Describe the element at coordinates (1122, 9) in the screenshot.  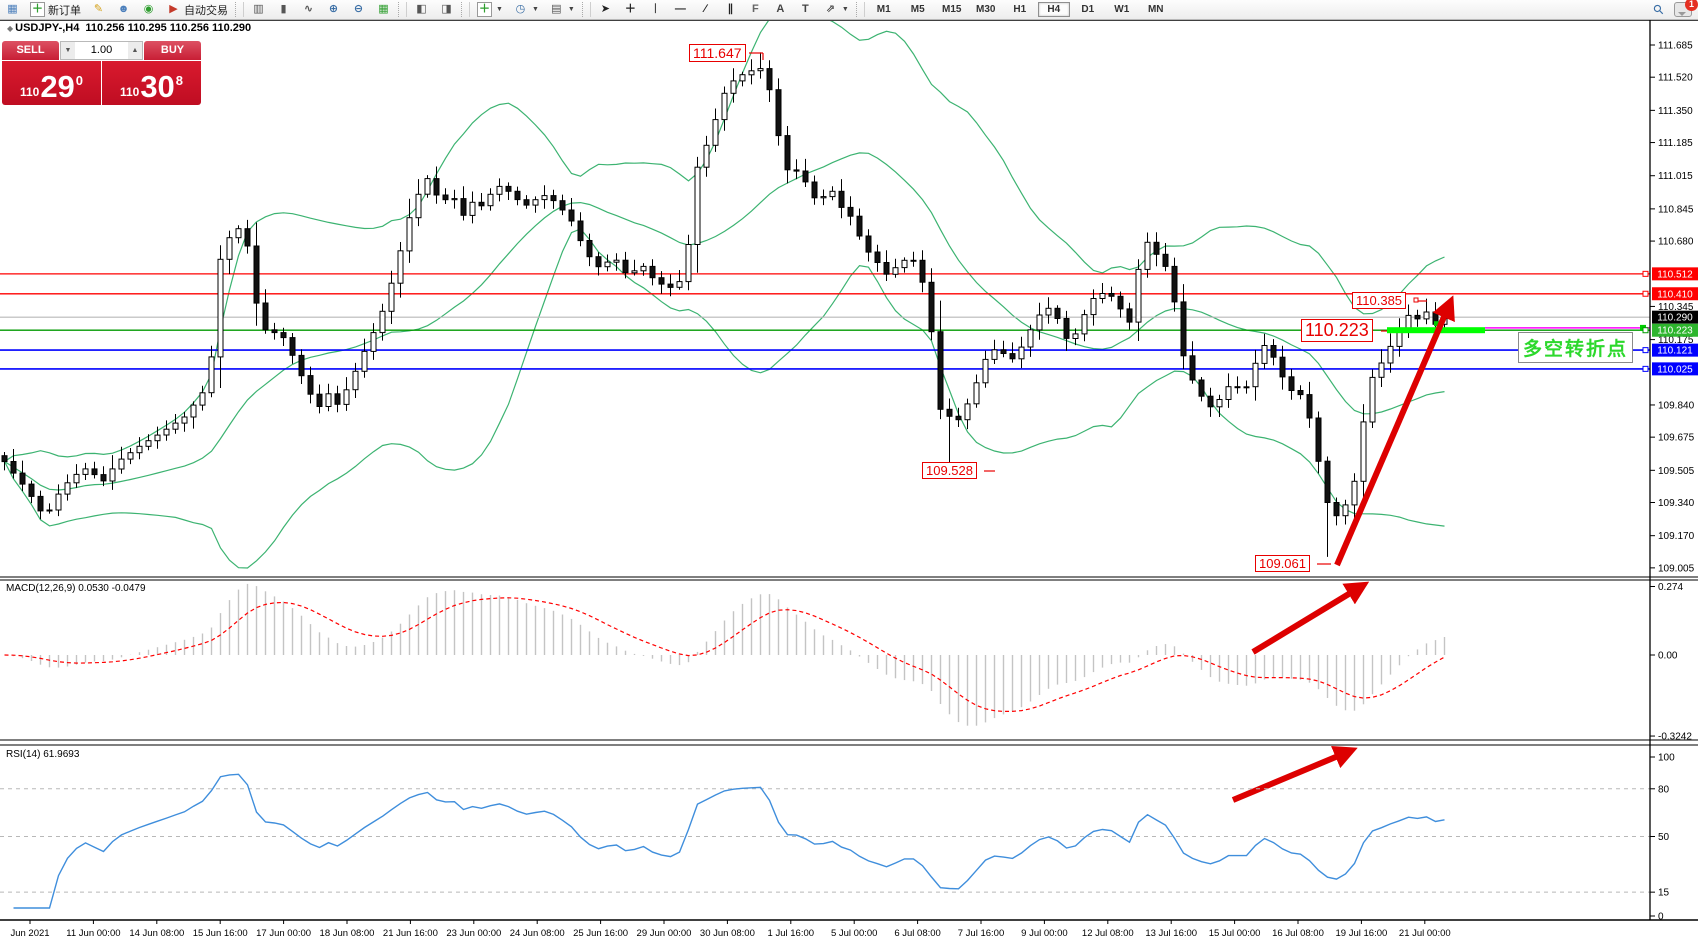
I see `timeframe-button-W1: W1` at that location.